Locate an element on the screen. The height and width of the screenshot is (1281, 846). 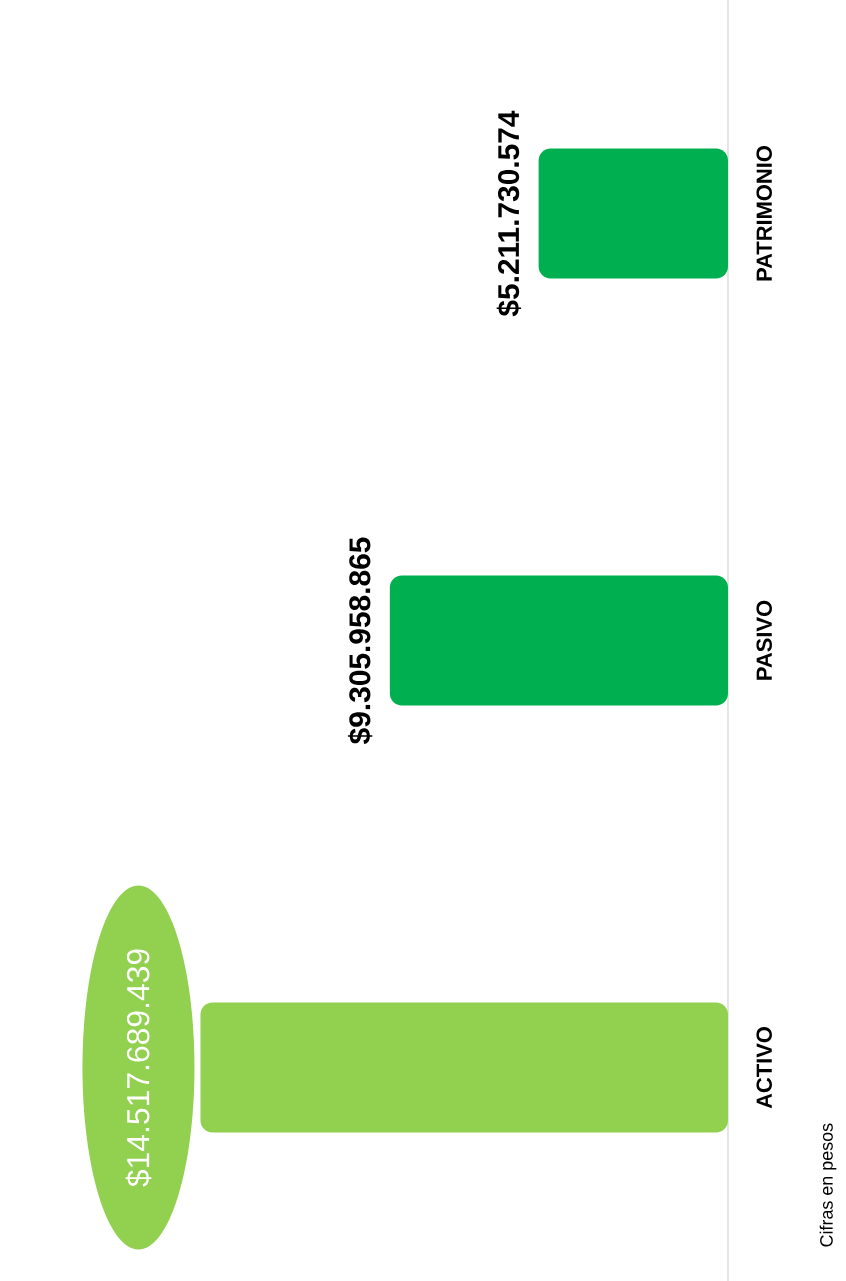
data-label: $14.517.689.439 is located at coordinates (138, 1068).